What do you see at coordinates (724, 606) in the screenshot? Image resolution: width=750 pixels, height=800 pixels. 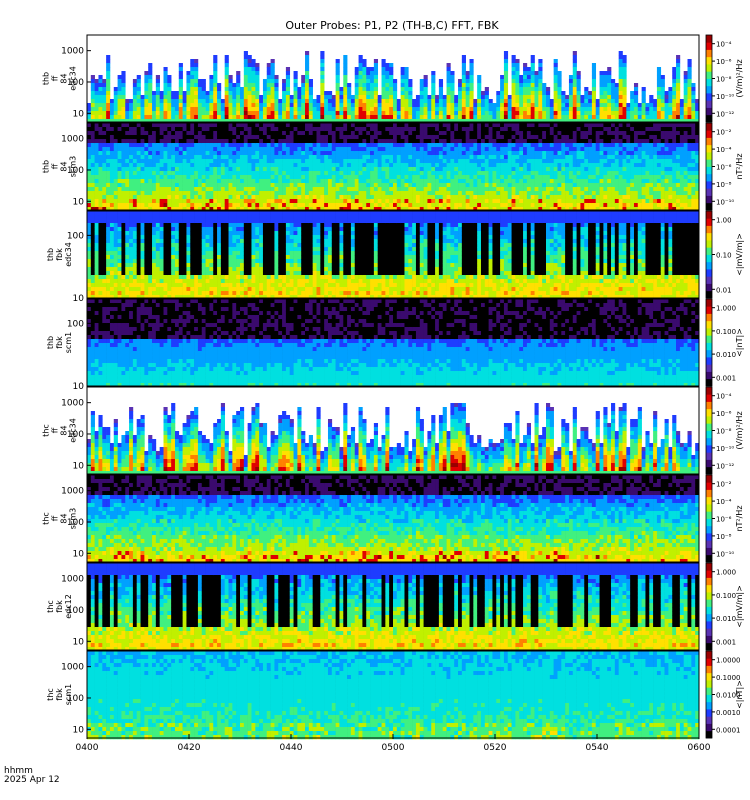 I see `colorbar-thc-fbk-edc12: 1.000 0.100 0.010 0.001 <|mV/m|>` at bounding box center [724, 606].